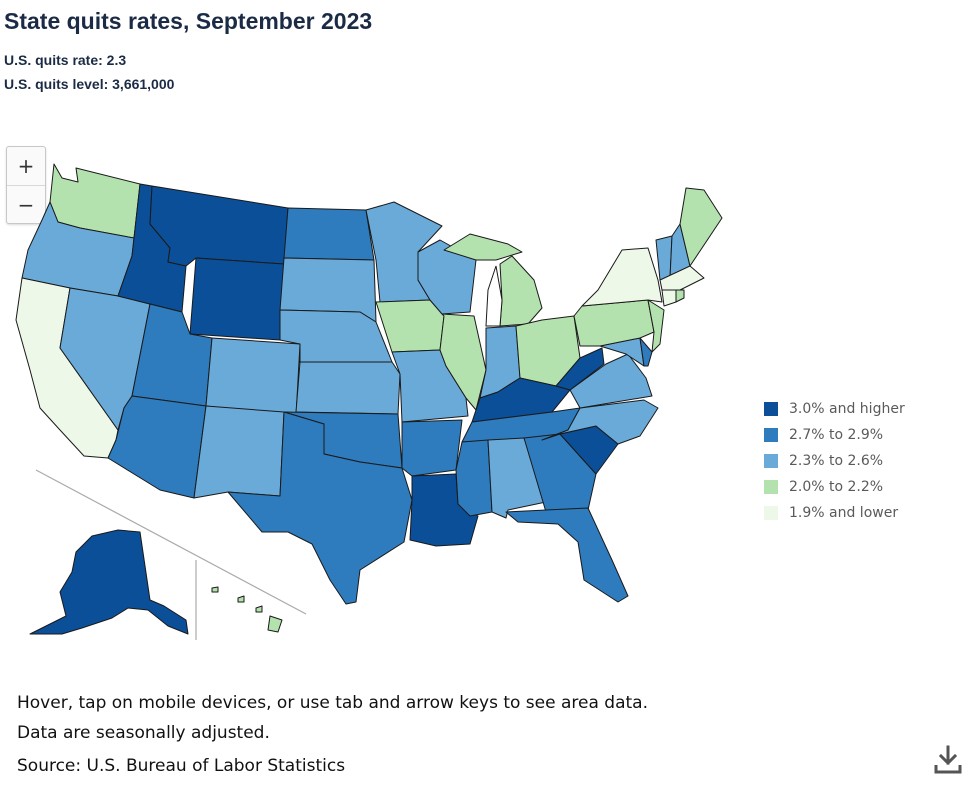  I want to click on state-hawaii-big, so click(275, 624).